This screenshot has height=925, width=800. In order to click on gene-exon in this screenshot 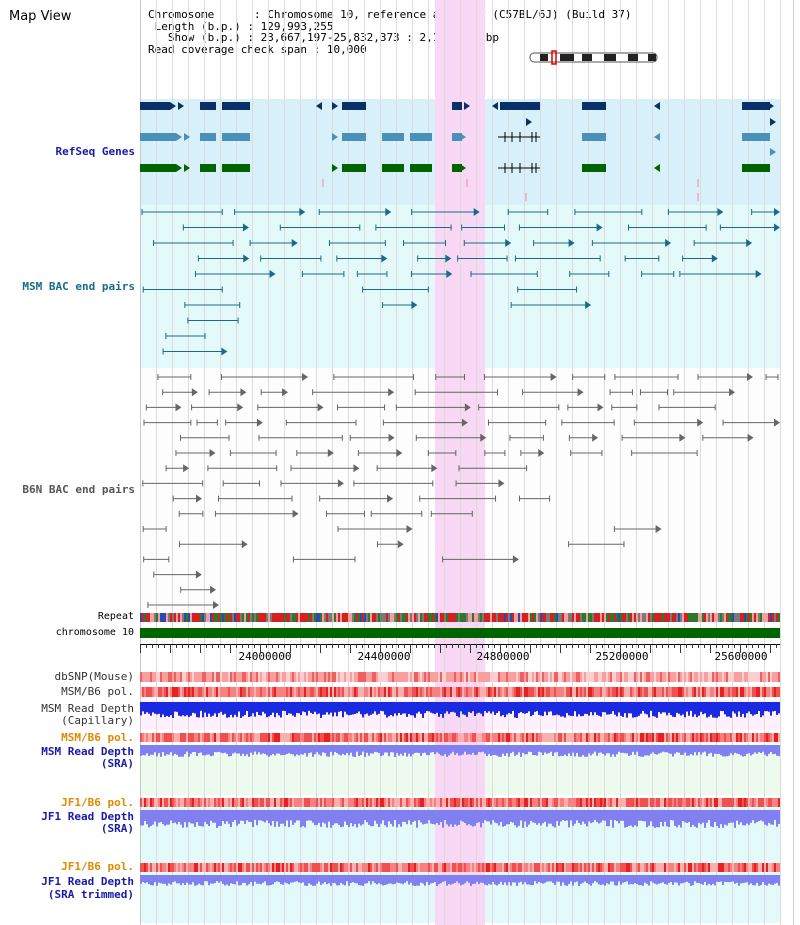, I will do `click(756, 168)`.